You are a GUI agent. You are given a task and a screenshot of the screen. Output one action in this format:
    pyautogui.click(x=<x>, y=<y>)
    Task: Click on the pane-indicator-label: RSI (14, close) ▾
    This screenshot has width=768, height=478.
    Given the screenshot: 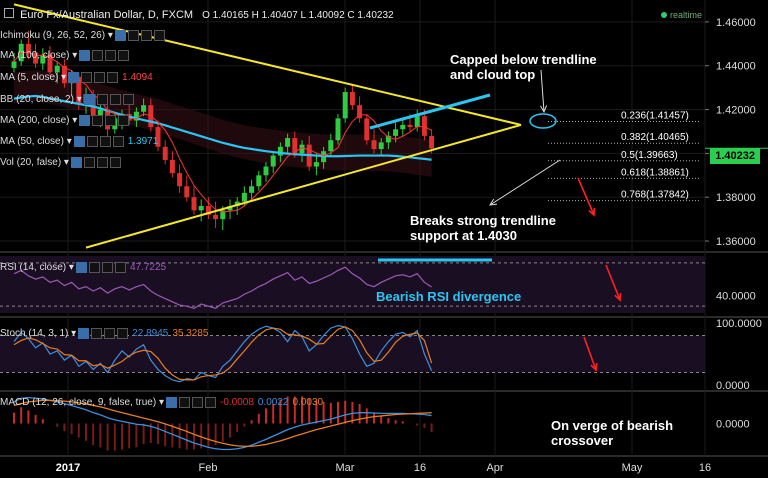 What is the action you would take?
    pyautogui.click(x=37, y=268)
    